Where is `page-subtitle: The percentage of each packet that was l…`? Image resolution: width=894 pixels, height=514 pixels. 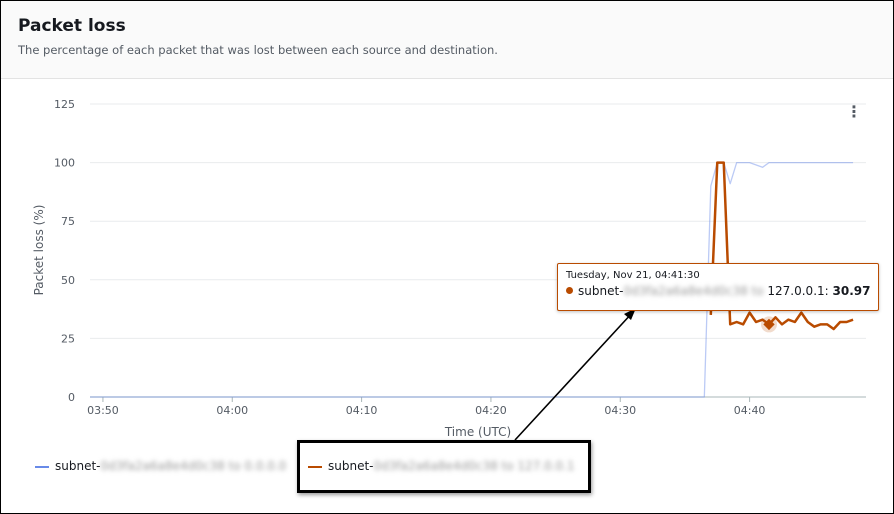
page-subtitle: The percentage of each packet that was l… is located at coordinates (258, 50).